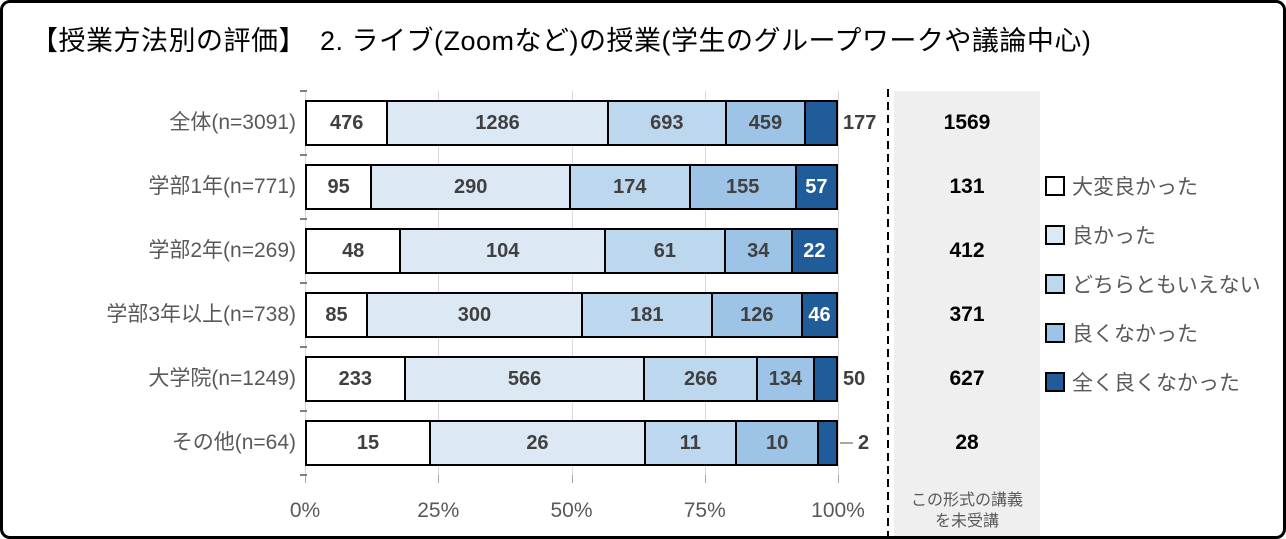  I want to click on segment-value-label: 11, so click(690, 442).